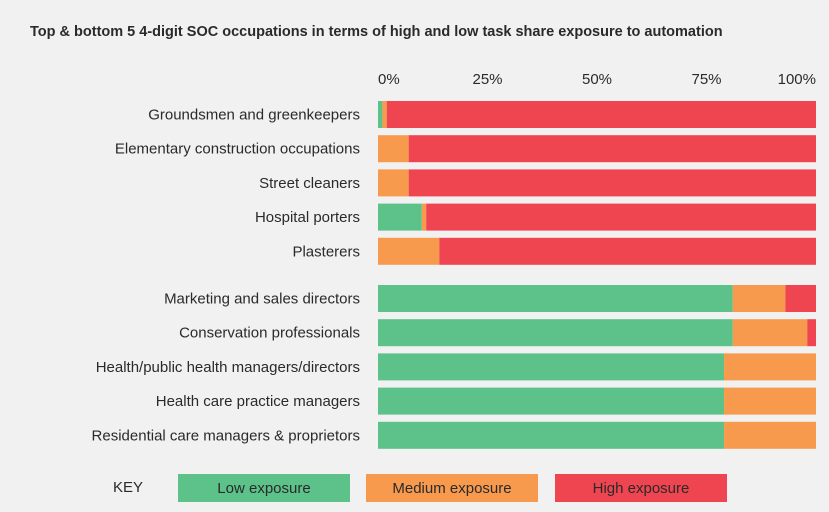 The height and width of the screenshot is (512, 829). What do you see at coordinates (262, 298) in the screenshot?
I see `category-label: Marketing and sales directors` at bounding box center [262, 298].